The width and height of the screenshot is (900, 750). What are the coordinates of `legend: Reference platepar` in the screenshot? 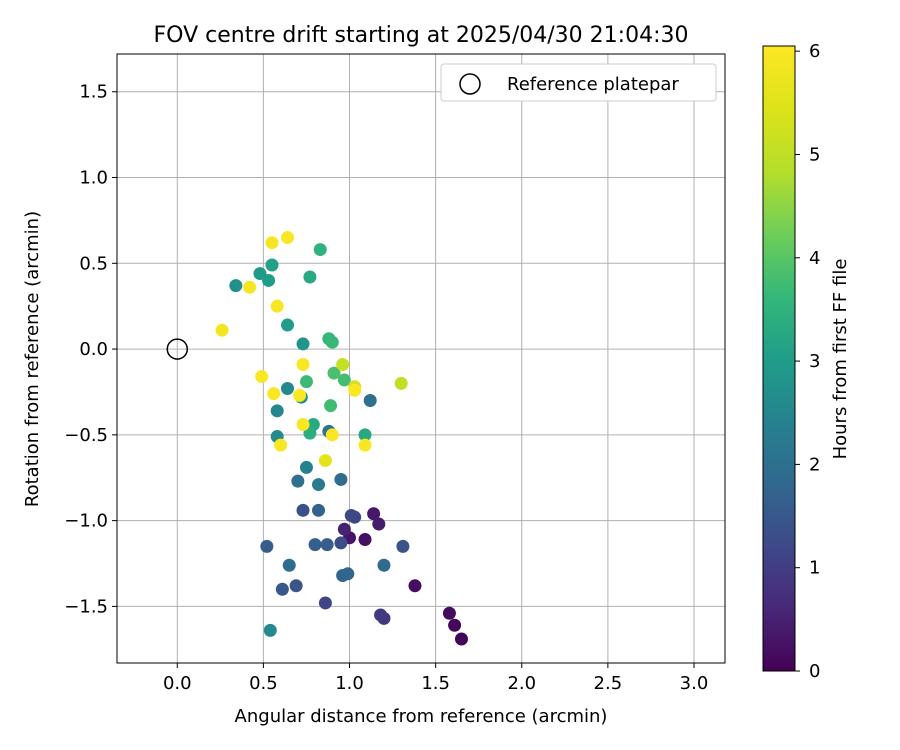 It's located at (578, 82).